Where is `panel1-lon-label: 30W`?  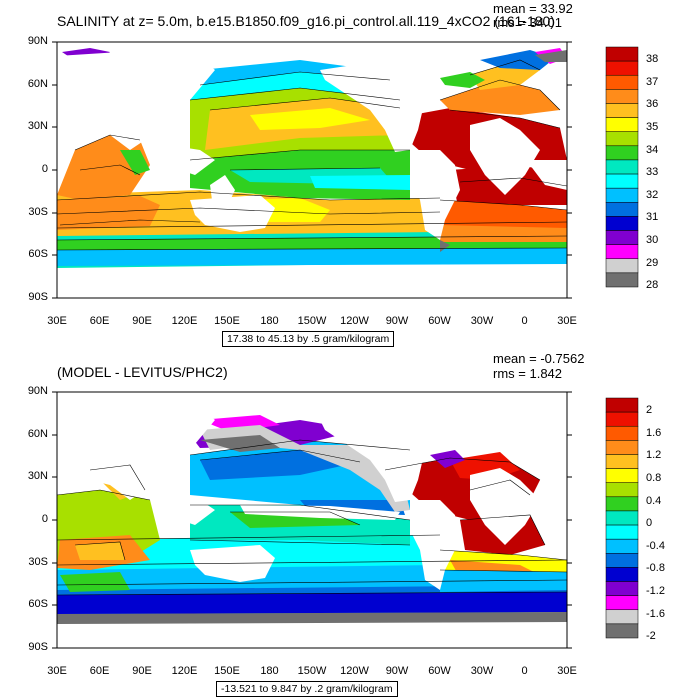
panel1-lon-label: 30W is located at coordinates (482, 321).